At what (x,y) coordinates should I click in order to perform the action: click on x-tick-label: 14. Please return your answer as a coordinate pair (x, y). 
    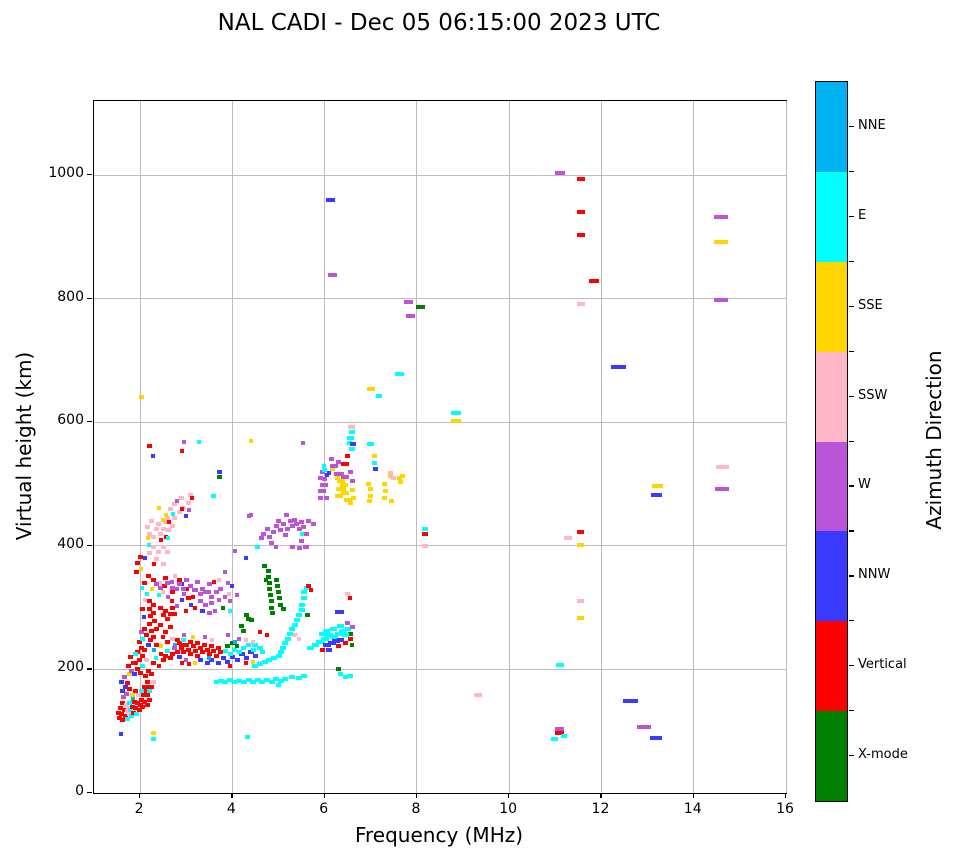
    Looking at the image, I should click on (692, 809).